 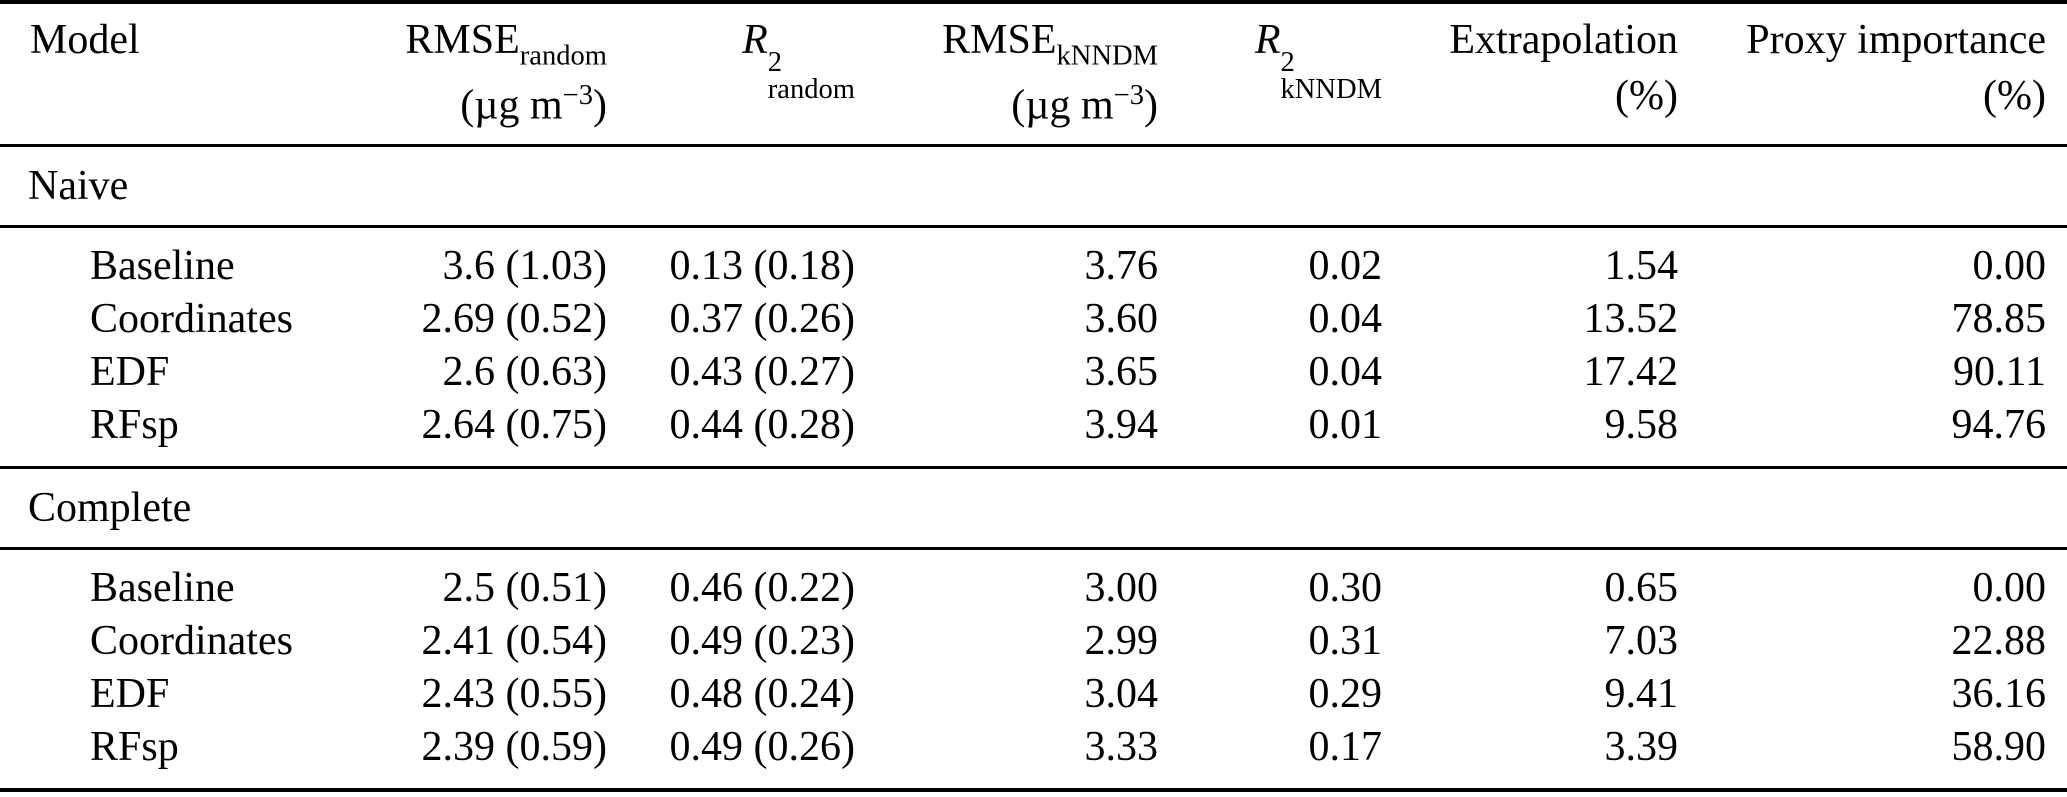 I want to click on cell-rmse-knndm: 3.60, so click(x=1121, y=319).